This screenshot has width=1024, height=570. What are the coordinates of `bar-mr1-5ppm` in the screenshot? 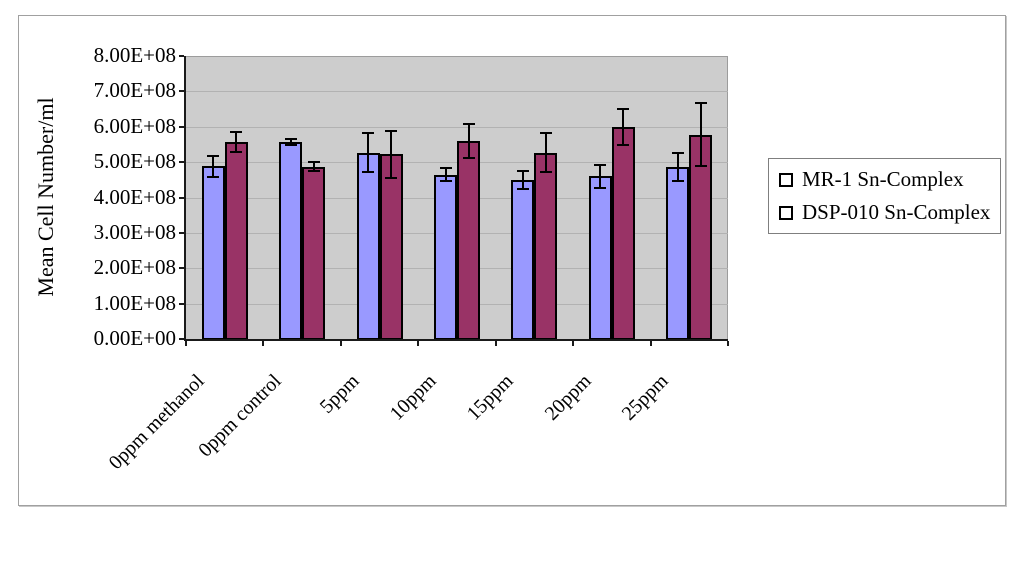 It's located at (368, 246).